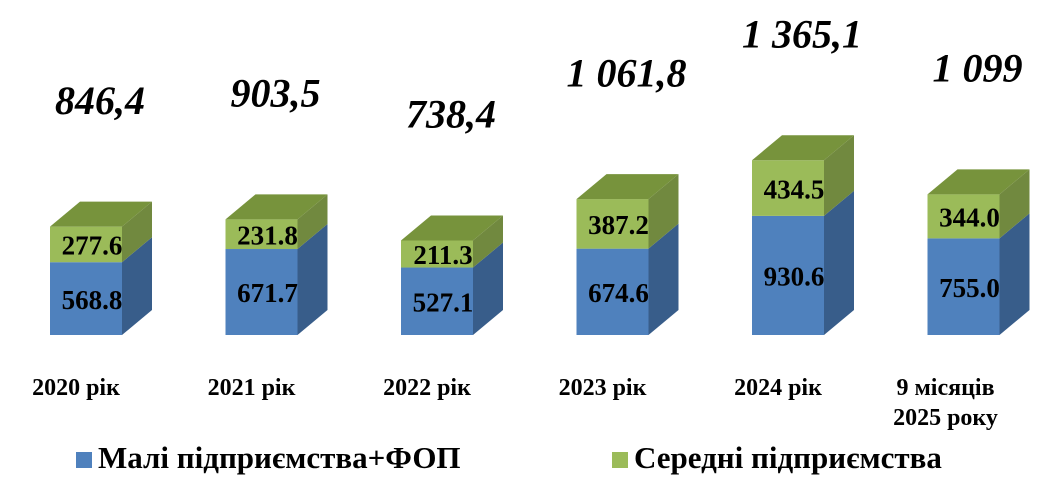  What do you see at coordinates (279, 457) in the screenshot?
I see `legend-label: Малі підприємства+ФОП` at bounding box center [279, 457].